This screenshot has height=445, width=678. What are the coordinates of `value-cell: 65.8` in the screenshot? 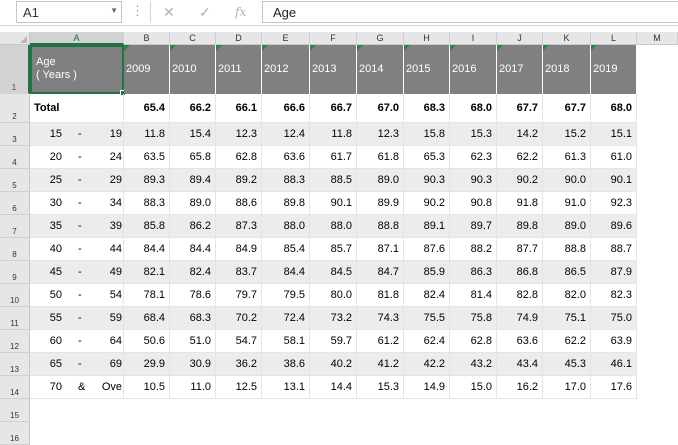 It's located at (193, 157).